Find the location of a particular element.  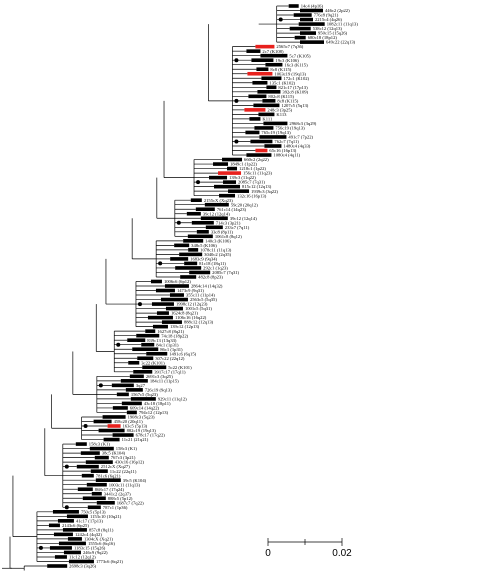

leaf-label: 132c16 (16p13) is located at coordinates (252, 195).